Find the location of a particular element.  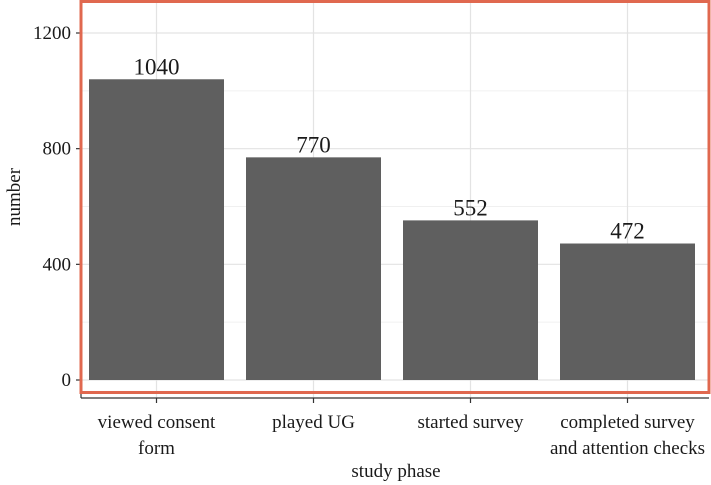

x-axis-title: study phase is located at coordinates (395, 471).